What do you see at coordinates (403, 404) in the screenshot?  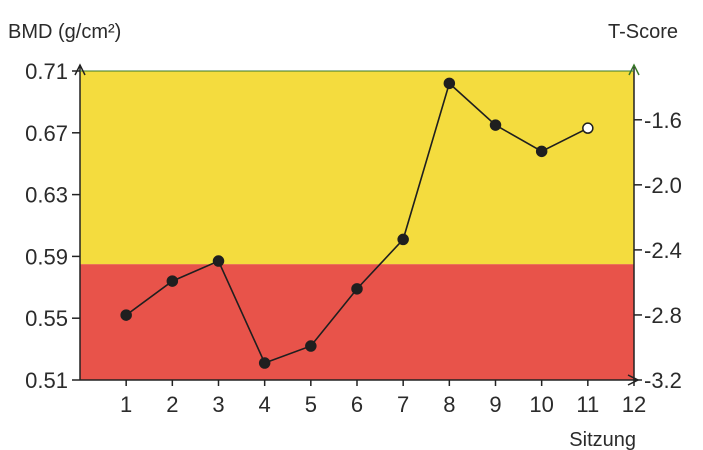 I see `x-tick-label: 7` at bounding box center [403, 404].